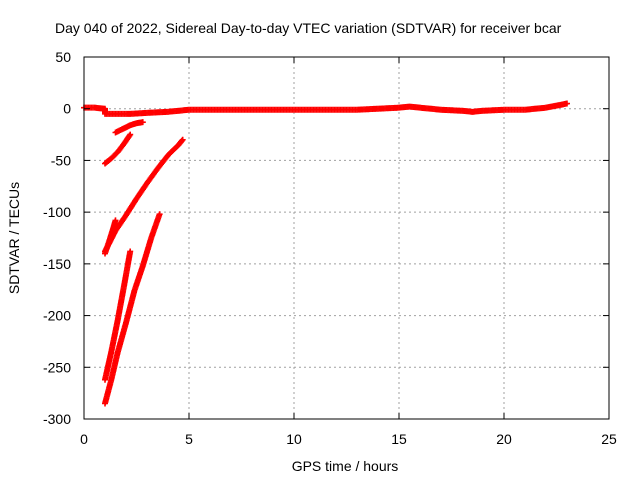 The height and width of the screenshot is (480, 640). What do you see at coordinates (325, 108) in the screenshot?
I see `series-main-trace` at bounding box center [325, 108].